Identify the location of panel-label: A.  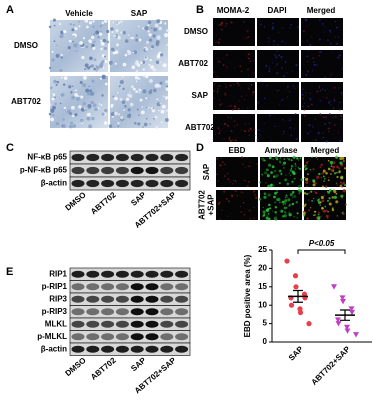
(10, 10).